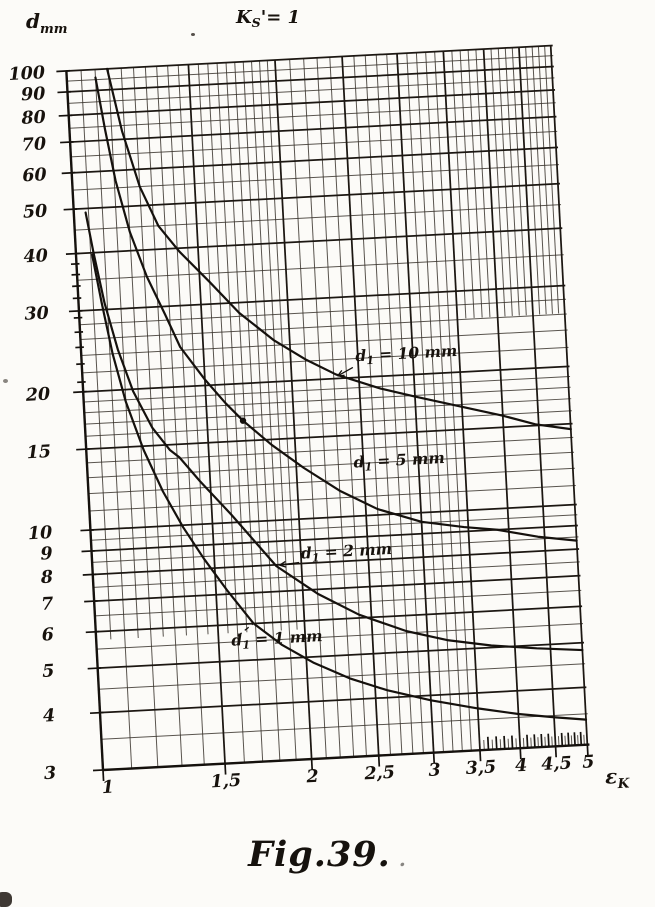 Image resolution: width=655 pixels, height=907 pixels. What do you see at coordinates (107, 787) in the screenshot?
I see `x-tick-label-1: 1` at bounding box center [107, 787].